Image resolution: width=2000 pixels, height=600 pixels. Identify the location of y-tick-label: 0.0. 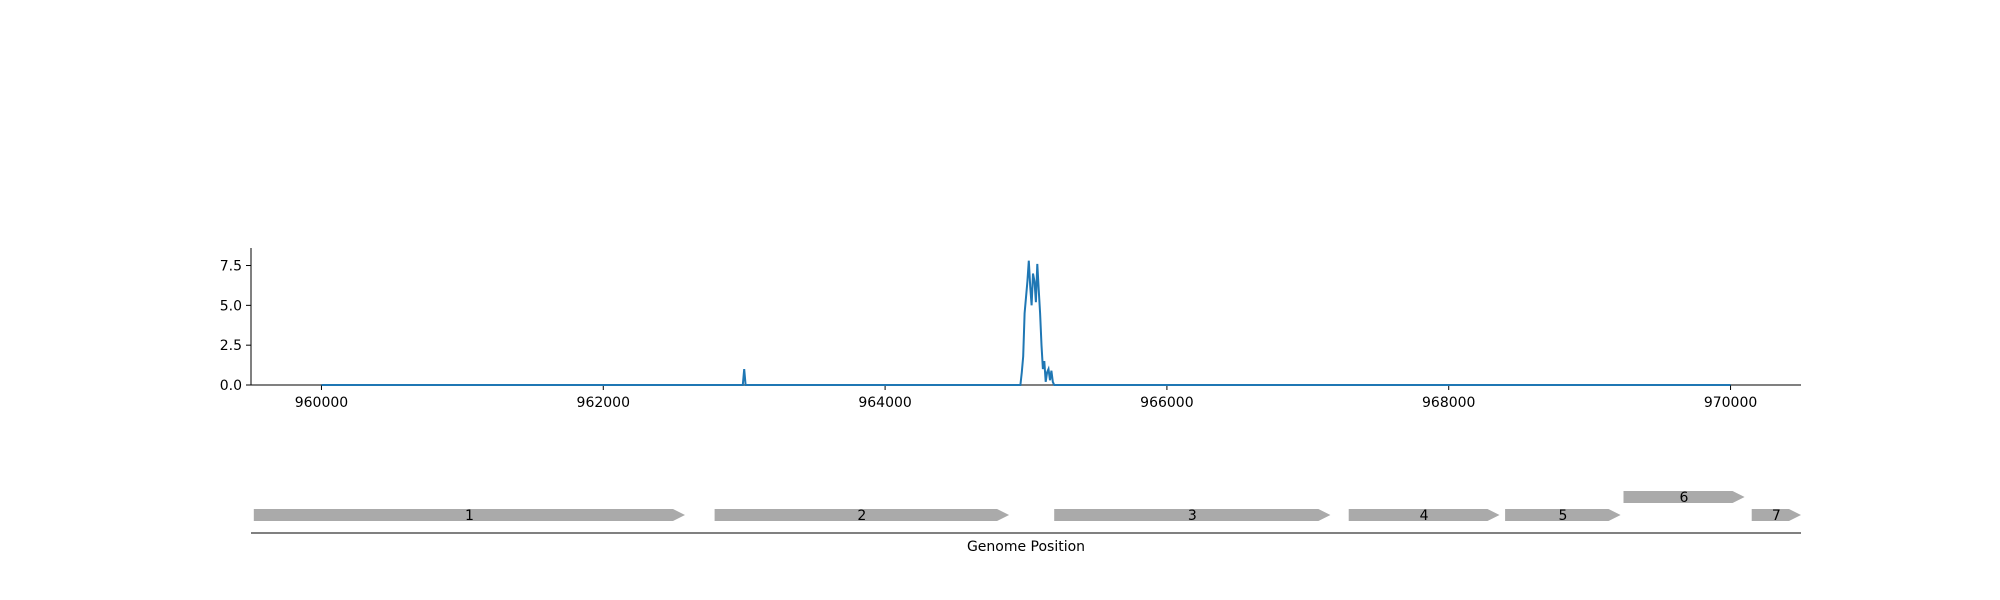
(231, 386).